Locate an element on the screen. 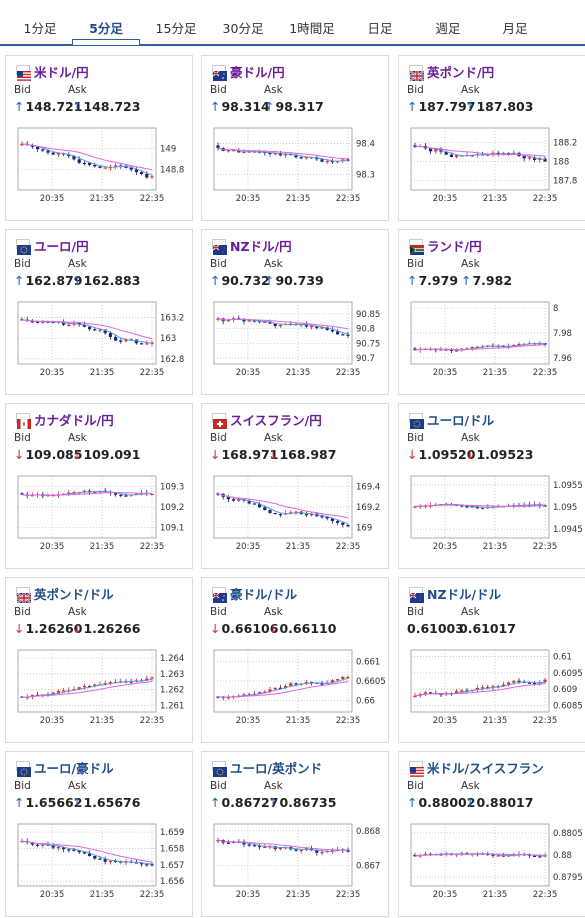  pair-name: ユーロ/円 is located at coordinates (61, 246).